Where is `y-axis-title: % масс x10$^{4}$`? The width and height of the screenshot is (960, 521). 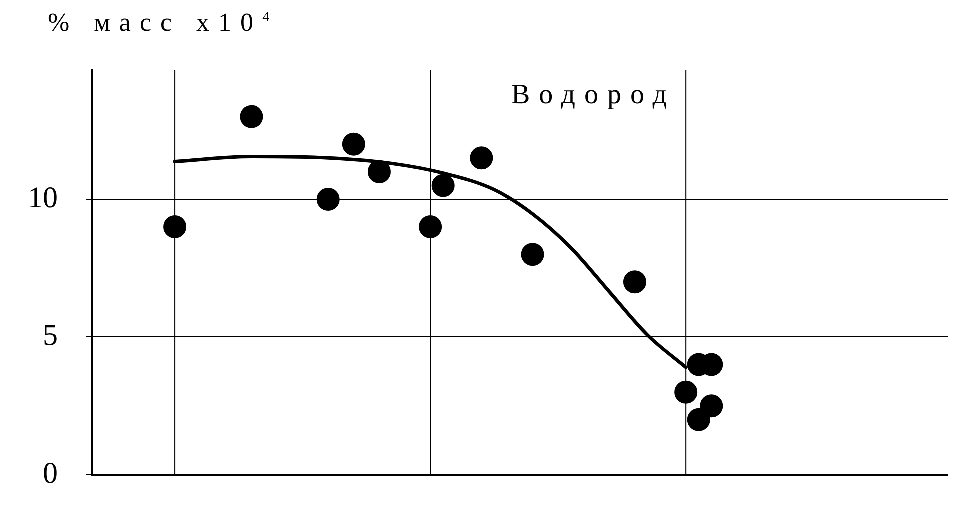 y-axis-title: % масс x10$^{4}$ is located at coordinates (163, 23).